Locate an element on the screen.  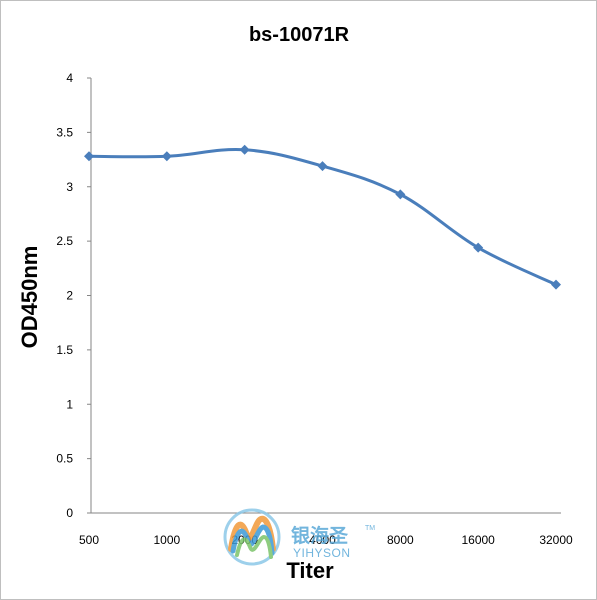
x-axis-label: Titer is located at coordinates (310, 570).